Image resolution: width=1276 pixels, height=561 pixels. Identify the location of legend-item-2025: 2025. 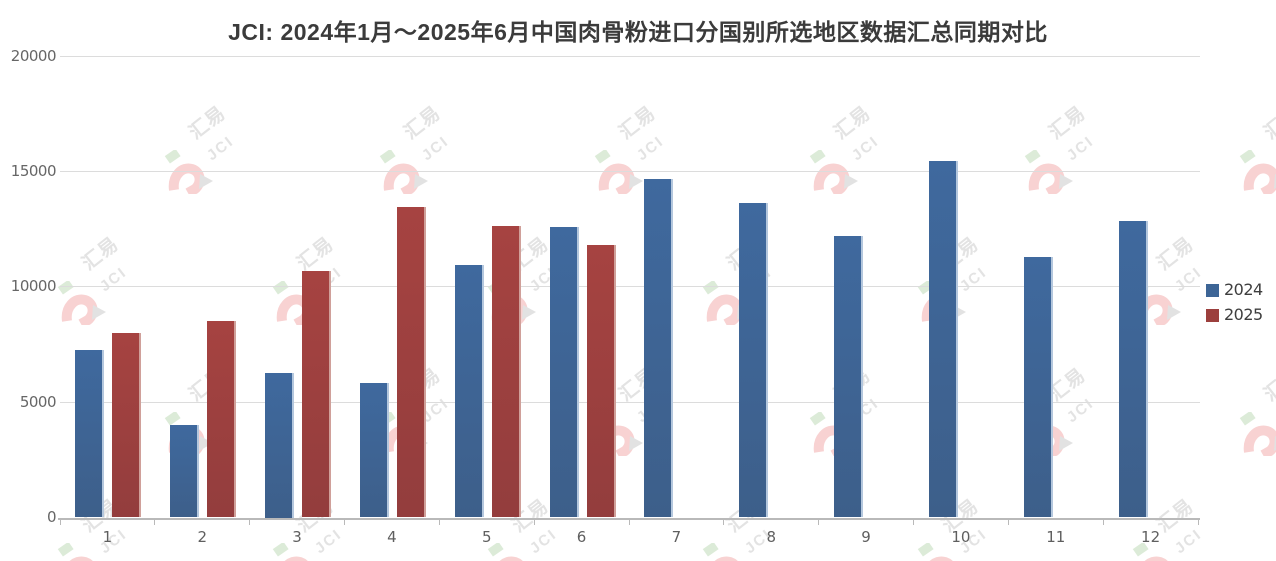
(1234, 314).